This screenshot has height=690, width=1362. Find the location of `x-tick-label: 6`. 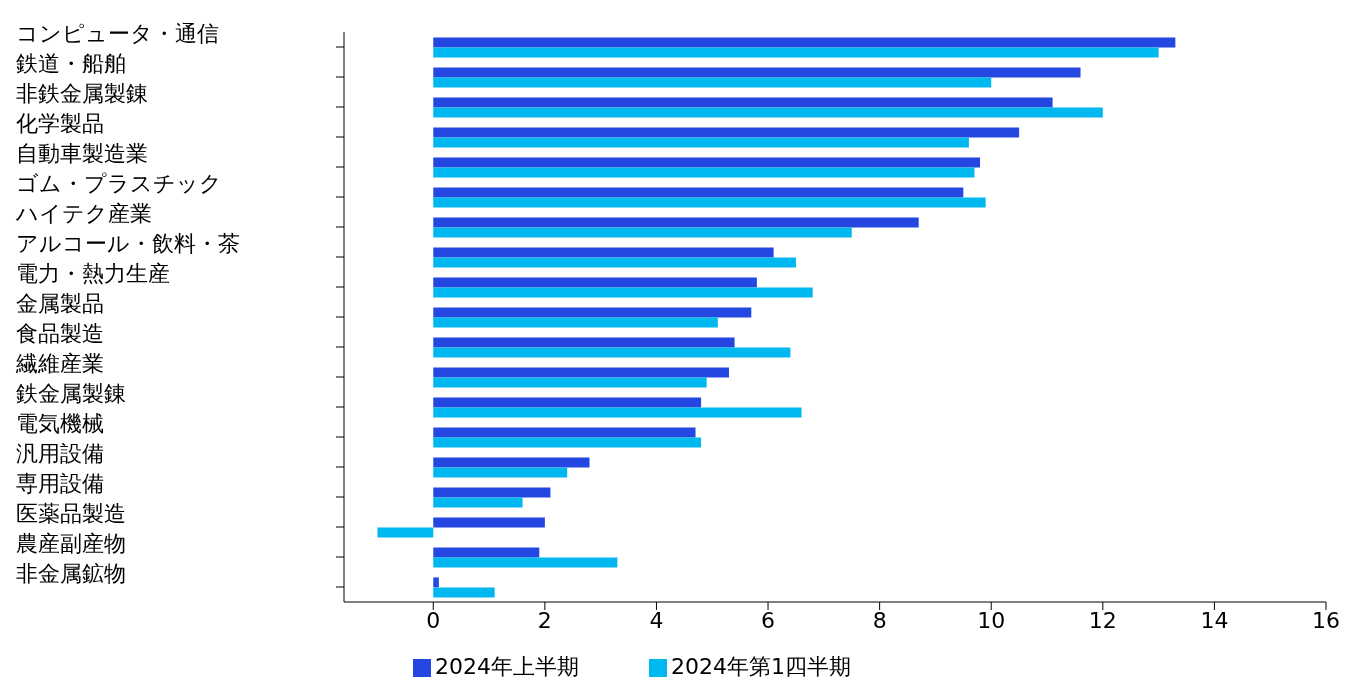

x-tick-label: 6 is located at coordinates (768, 620).